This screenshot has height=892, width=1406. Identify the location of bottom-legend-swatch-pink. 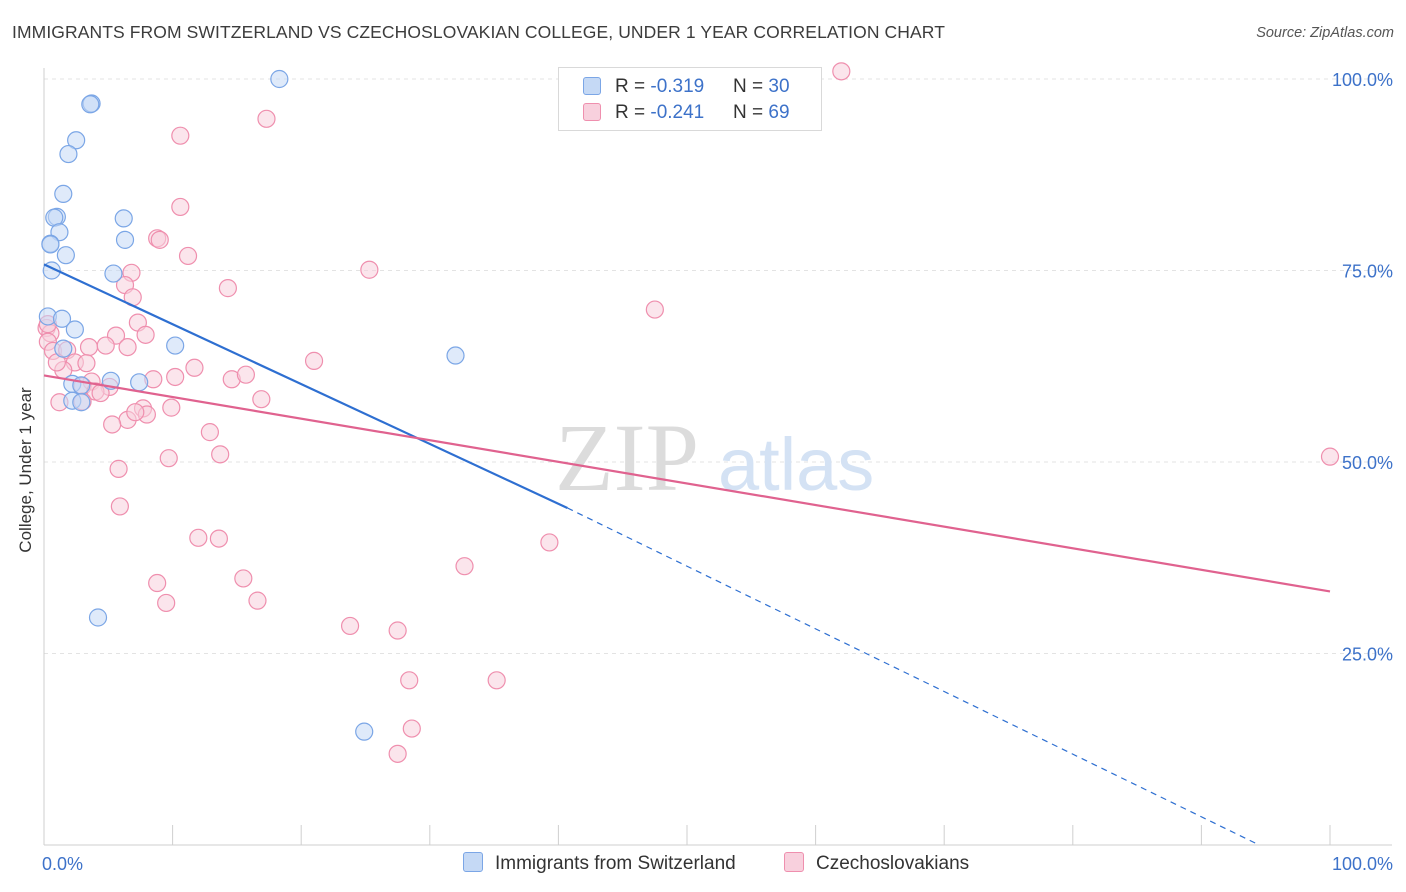
(794, 862).